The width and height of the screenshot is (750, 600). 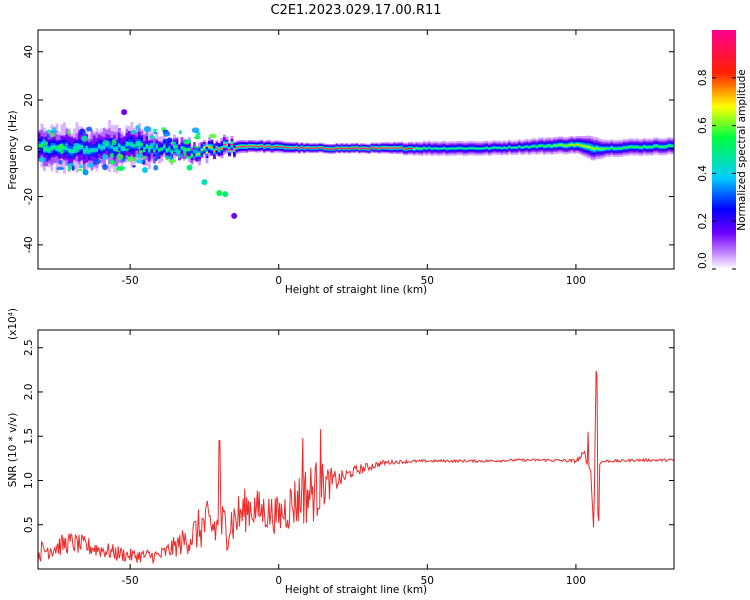 I want to click on figure-title: C2E1.2023.029.17.00.R11, so click(x=355, y=10).